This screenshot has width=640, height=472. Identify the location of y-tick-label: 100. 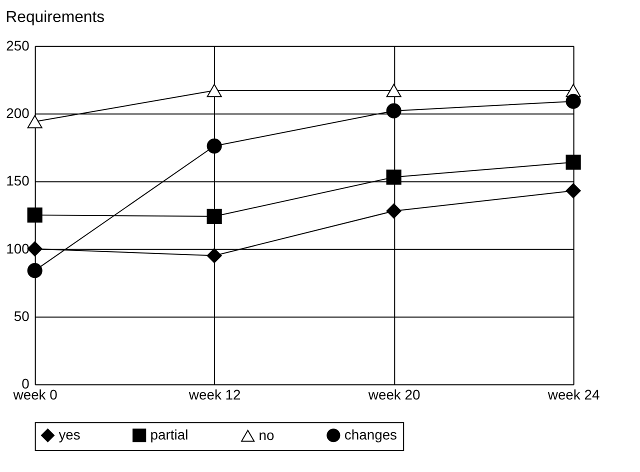
(18, 248).